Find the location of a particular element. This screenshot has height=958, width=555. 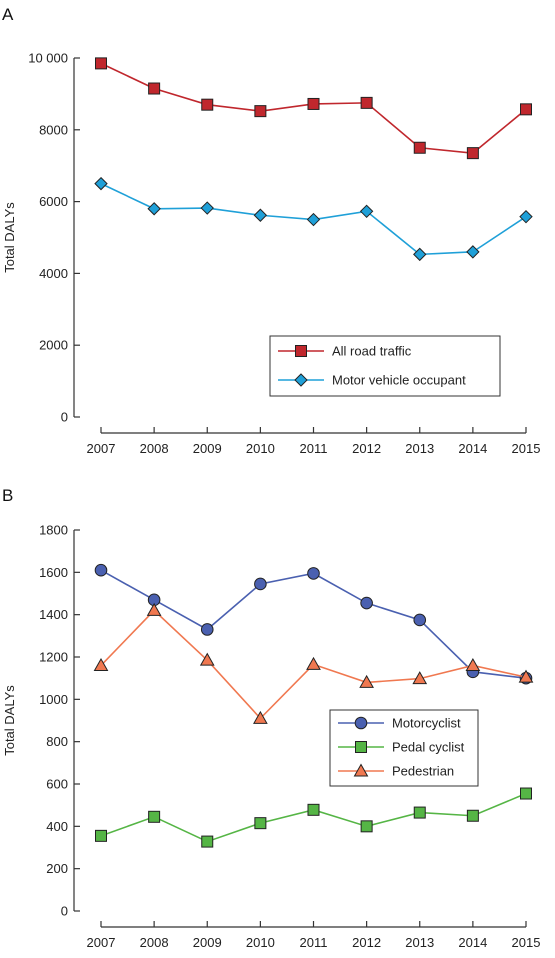

y-tick-label: 200 is located at coordinates (57, 868).